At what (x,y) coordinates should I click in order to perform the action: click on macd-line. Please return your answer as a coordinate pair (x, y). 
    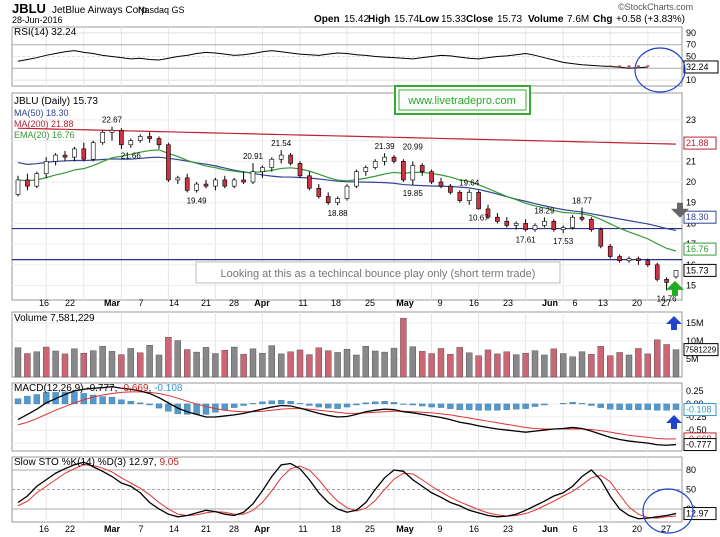
    Looking at the image, I should click on (347, 416).